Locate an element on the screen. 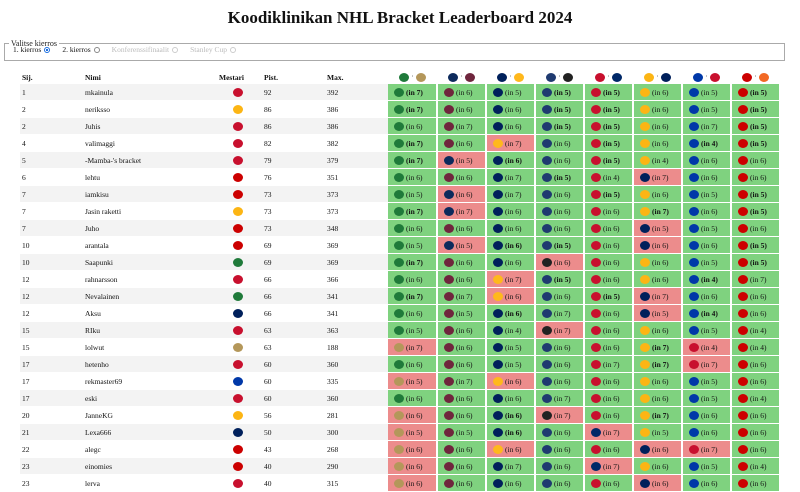 The image size is (800, 492). cell-points: 69 is located at coordinates (293, 245).